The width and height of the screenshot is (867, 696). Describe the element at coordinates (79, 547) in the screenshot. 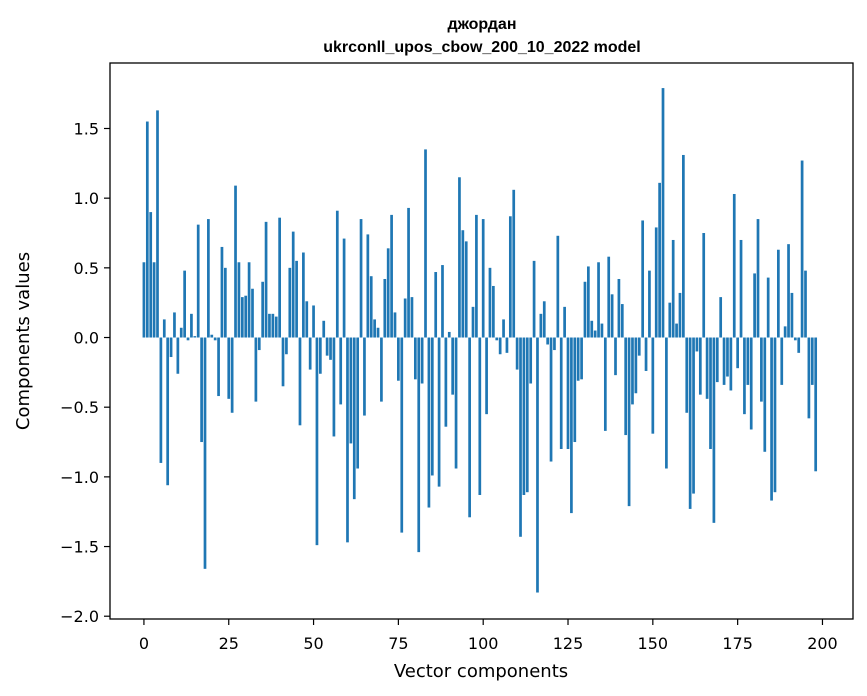

I see `y-tick-label-1: −1.5` at that location.